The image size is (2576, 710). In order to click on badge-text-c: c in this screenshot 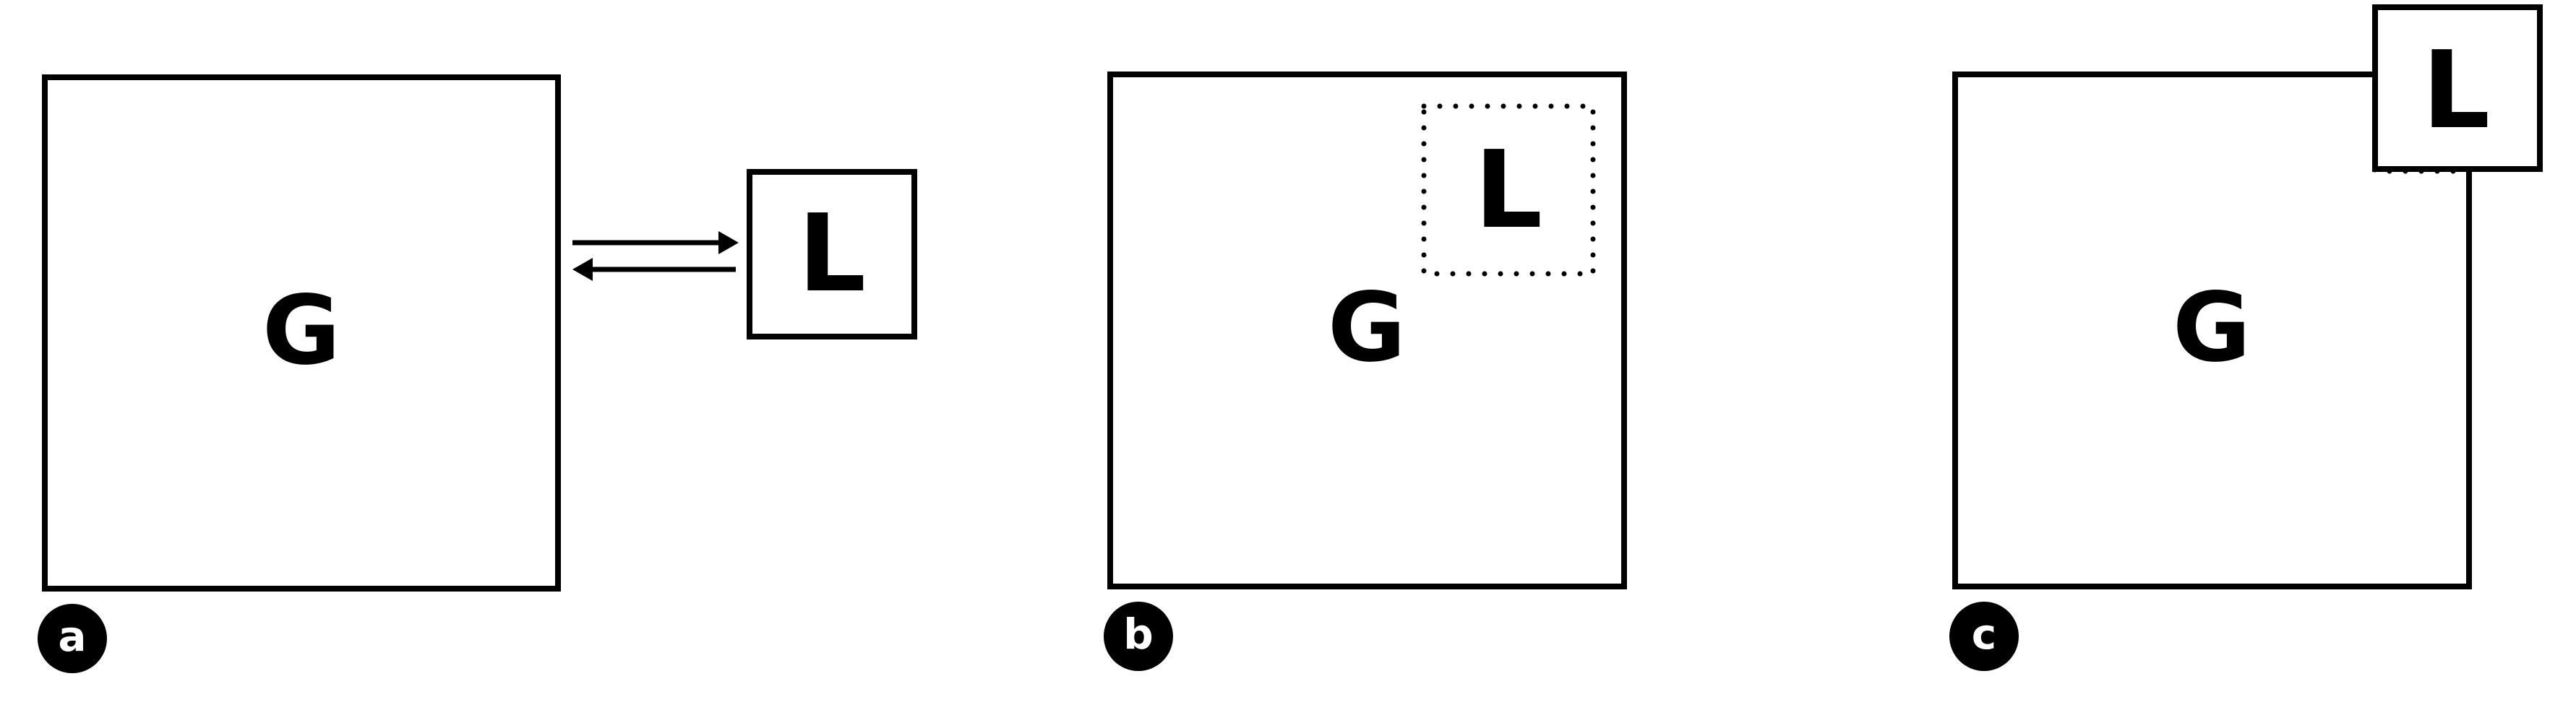, I will do `click(1984, 634)`.